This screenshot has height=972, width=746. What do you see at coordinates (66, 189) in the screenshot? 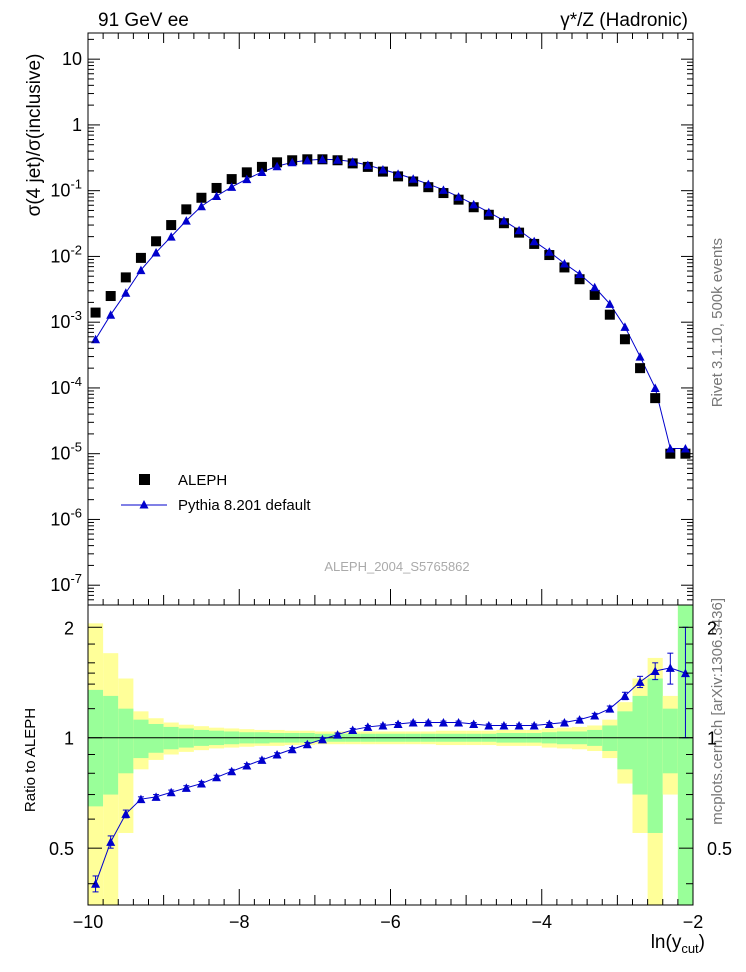
I see `main-y-tick-label: 10⁻¹` at bounding box center [66, 189].